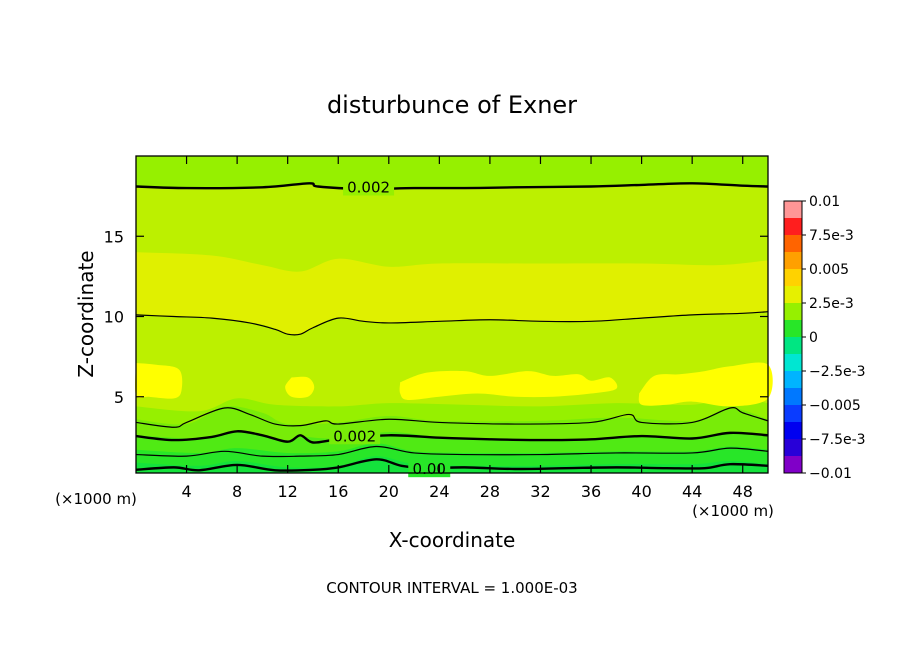 Image resolution: width=904 pixels, height=654 pixels. Describe the element at coordinates (429, 469) in the screenshot. I see `contour-0.00-label: 0.00` at that location.